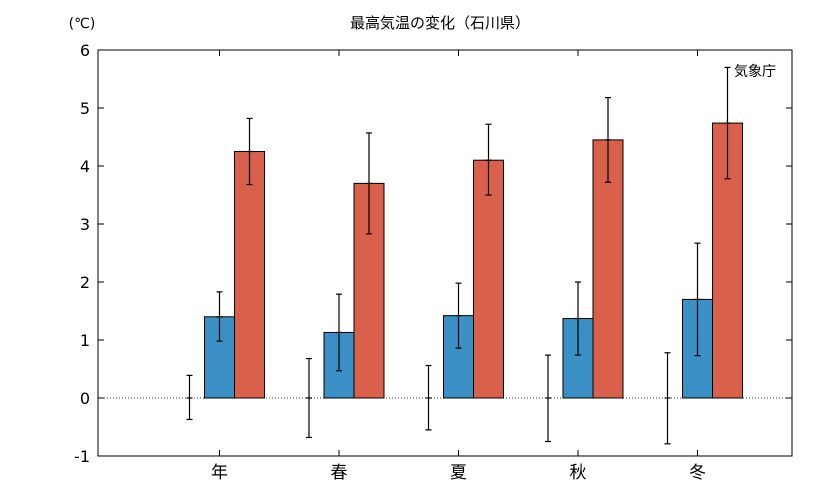 This screenshot has height=502, width=833. I want to click on y-tick-label: 1, so click(85, 340).